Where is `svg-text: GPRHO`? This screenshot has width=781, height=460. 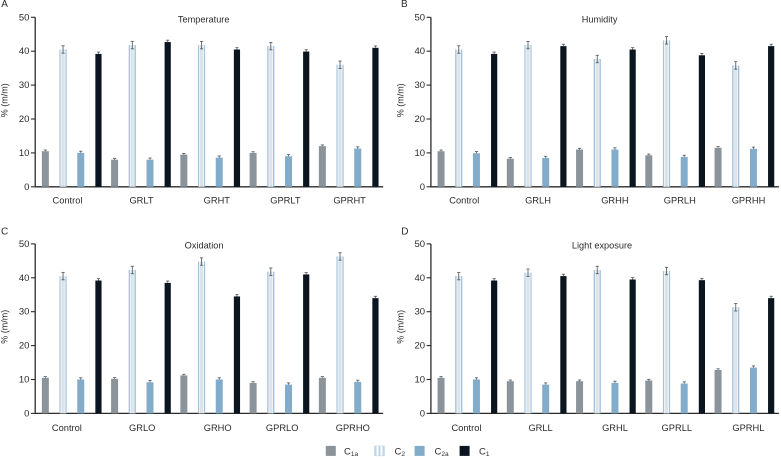
svg-text: GPRHO is located at coordinates (353, 428).